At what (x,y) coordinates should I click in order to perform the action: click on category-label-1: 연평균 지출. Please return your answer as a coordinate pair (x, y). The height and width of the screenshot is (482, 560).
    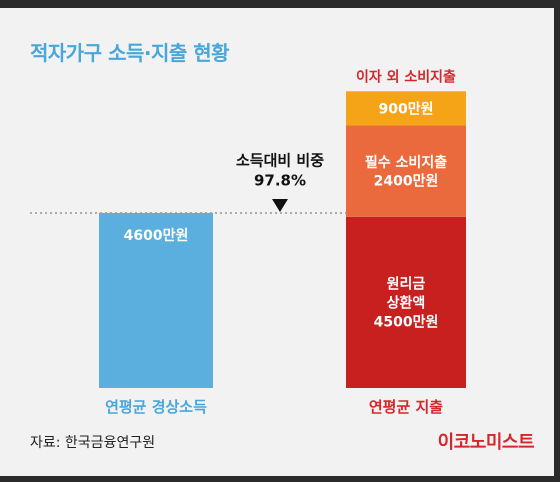
    Looking at the image, I should click on (406, 407).